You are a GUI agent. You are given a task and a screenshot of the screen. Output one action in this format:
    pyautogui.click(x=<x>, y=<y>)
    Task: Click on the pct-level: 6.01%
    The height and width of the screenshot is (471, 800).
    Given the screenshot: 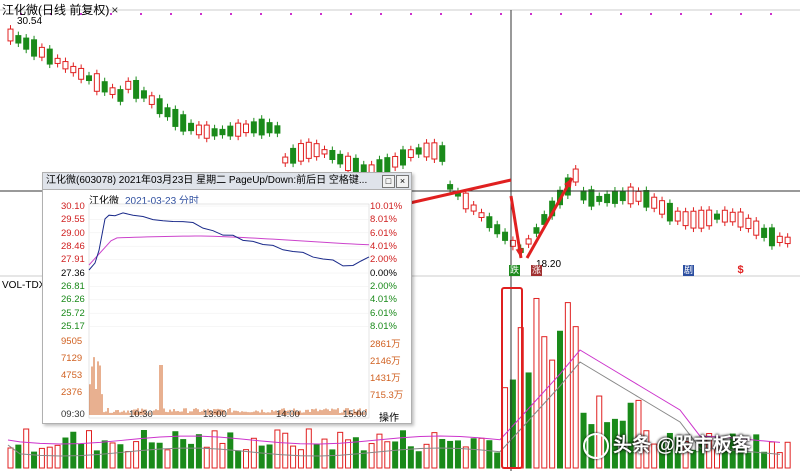 What is the action you would take?
    pyautogui.click(x=383, y=233)
    